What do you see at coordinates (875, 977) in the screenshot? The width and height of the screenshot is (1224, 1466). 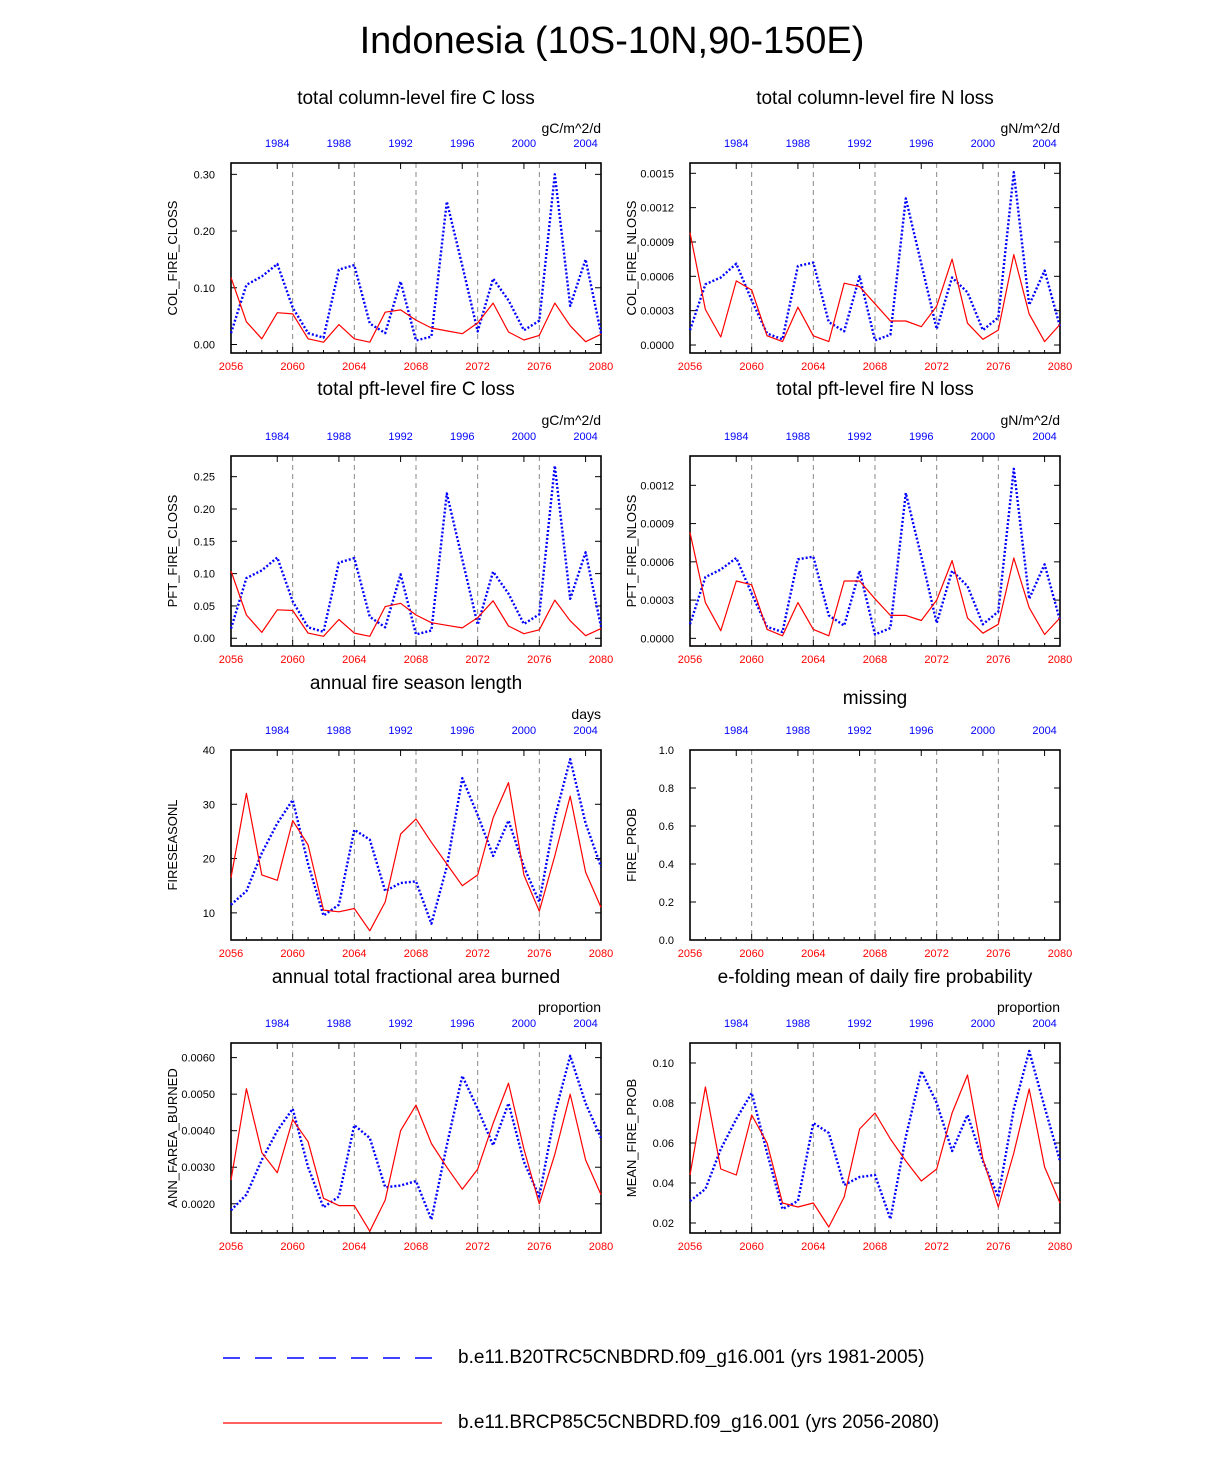 I see `panel-title-fire-prob: e-folding mean of daily fire probability` at bounding box center [875, 977].